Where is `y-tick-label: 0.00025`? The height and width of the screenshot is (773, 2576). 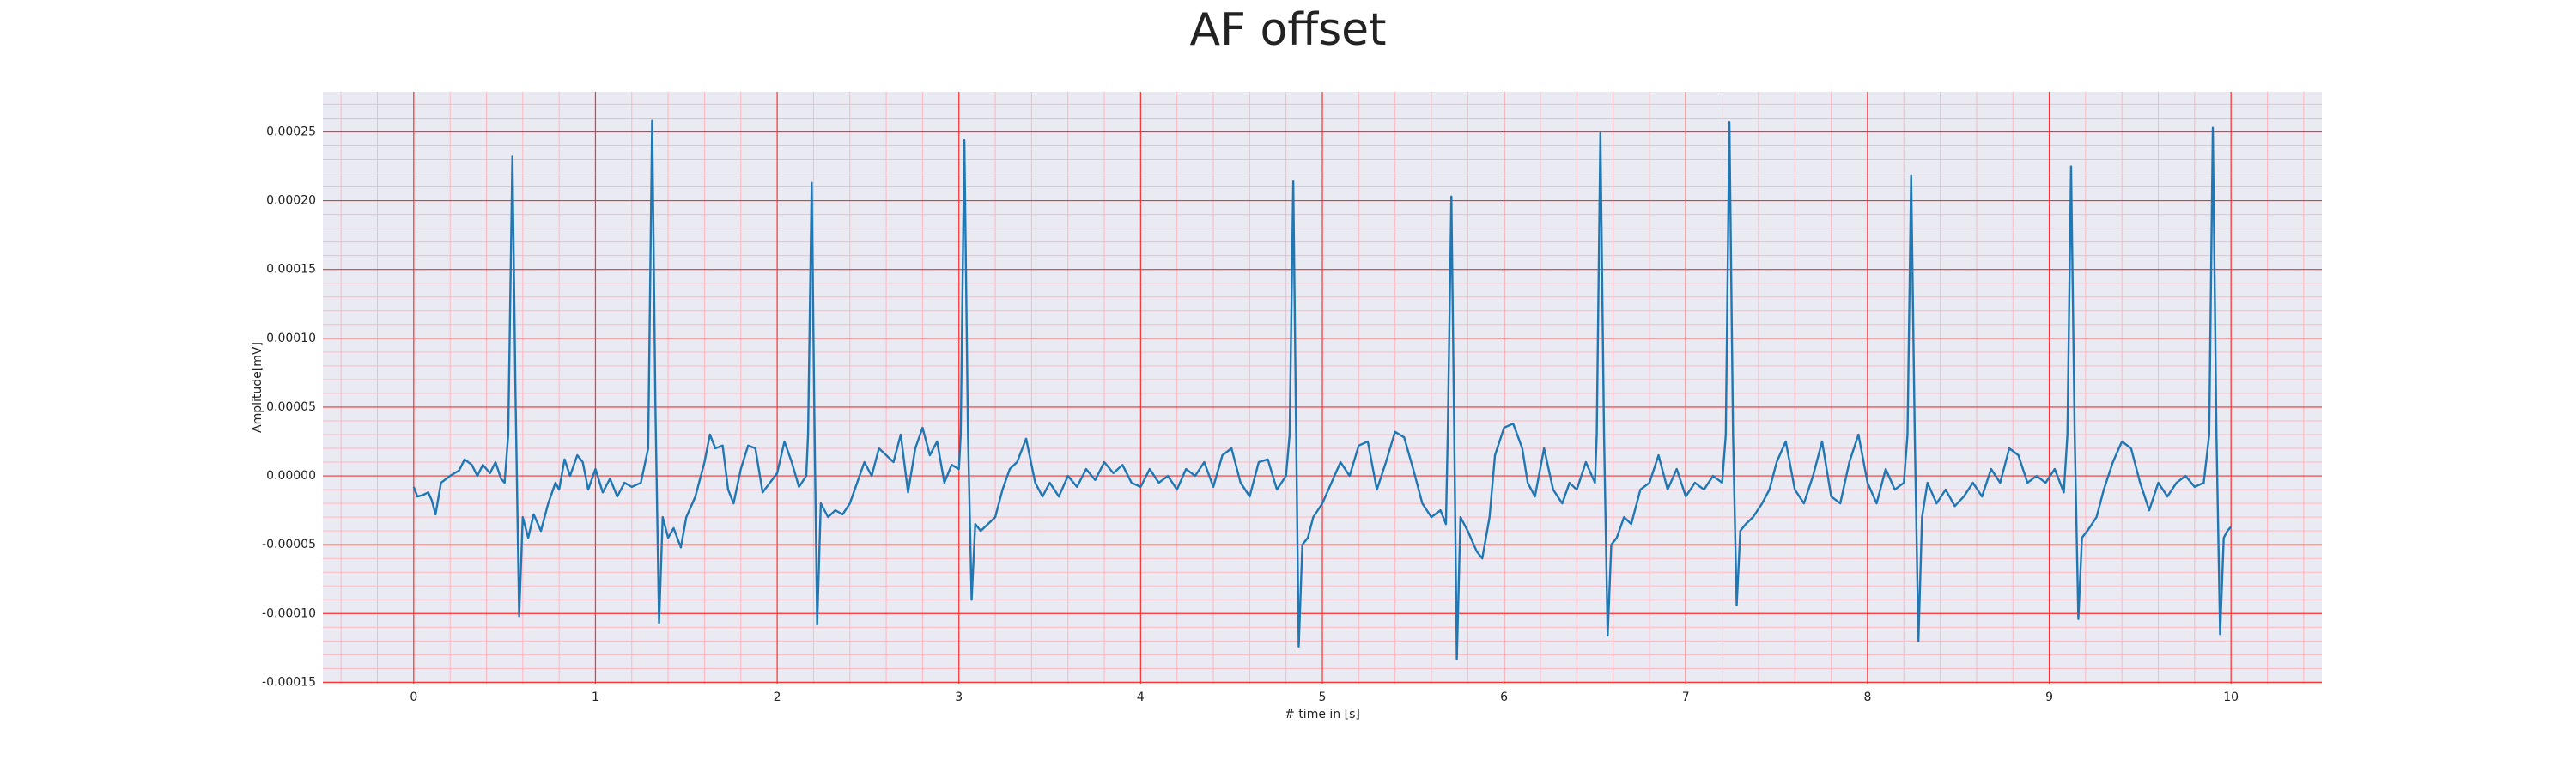
y-tick-label: 0.00025 is located at coordinates (291, 131).